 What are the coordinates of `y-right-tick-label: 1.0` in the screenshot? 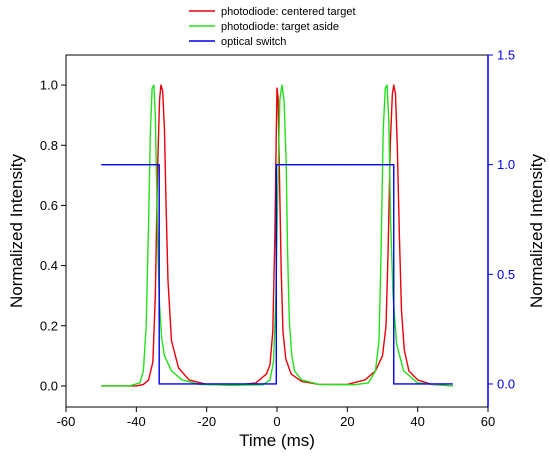 It's located at (506, 164).